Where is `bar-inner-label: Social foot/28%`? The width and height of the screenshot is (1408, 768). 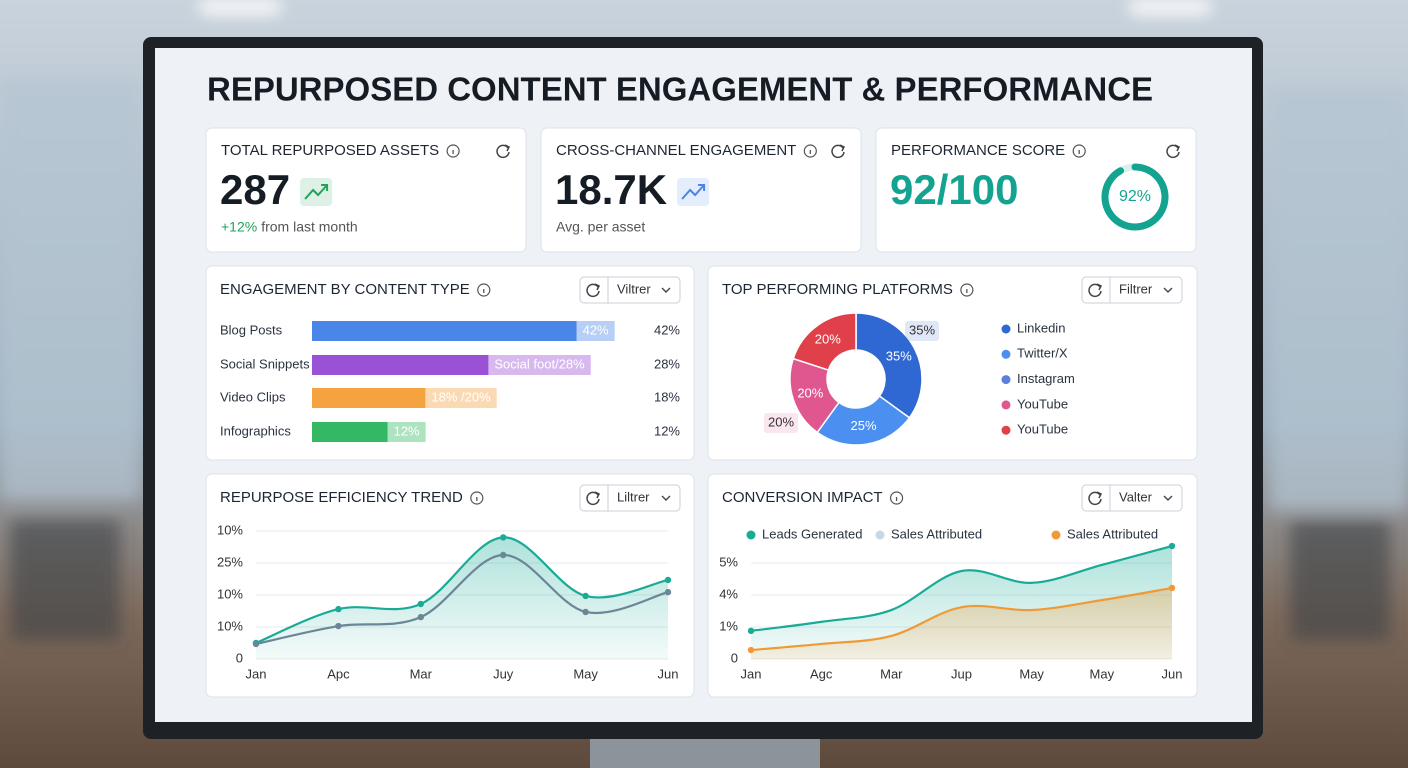 bar-inner-label: Social foot/28% is located at coordinates (539, 363).